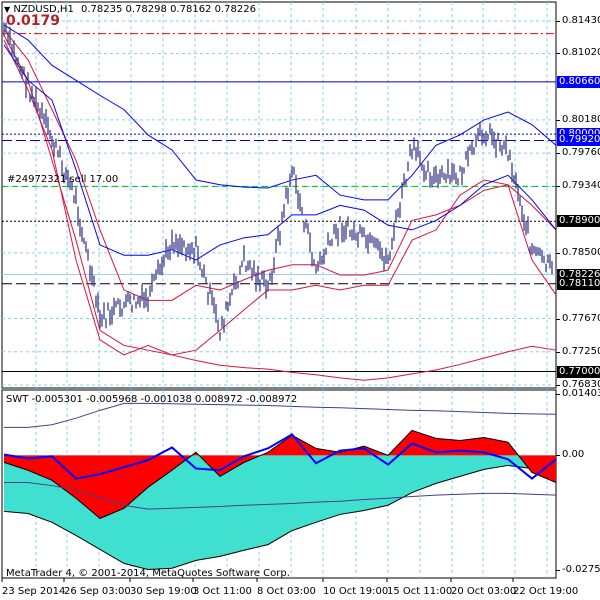 This screenshot has width=600, height=600. Describe the element at coordinates (420, 591) in the screenshot. I see `time-axis-label: 15 Oct 11:00` at that location.